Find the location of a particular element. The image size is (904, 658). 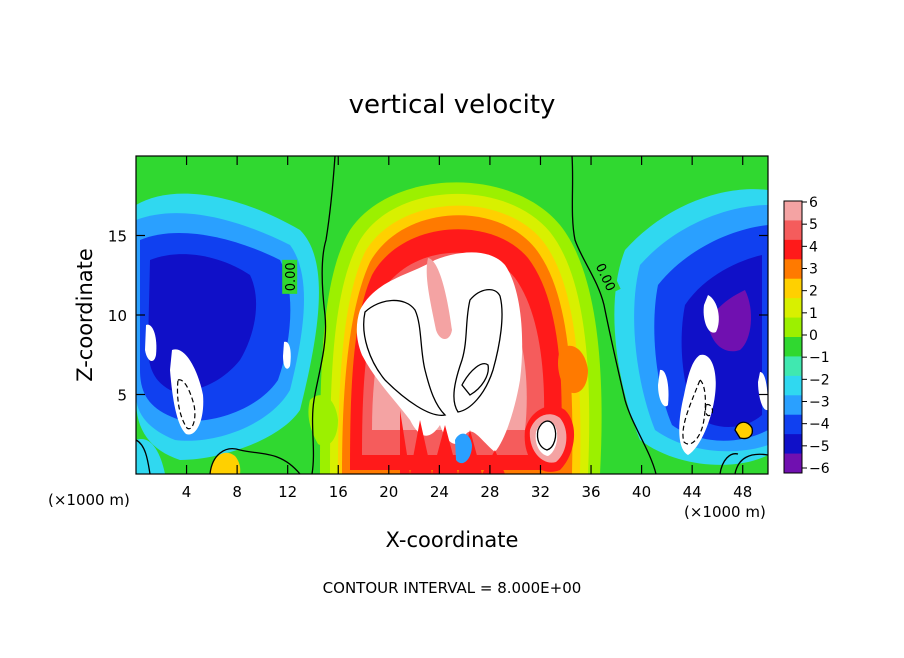

mid-left-yellowgreen is located at coordinates (323, 420).